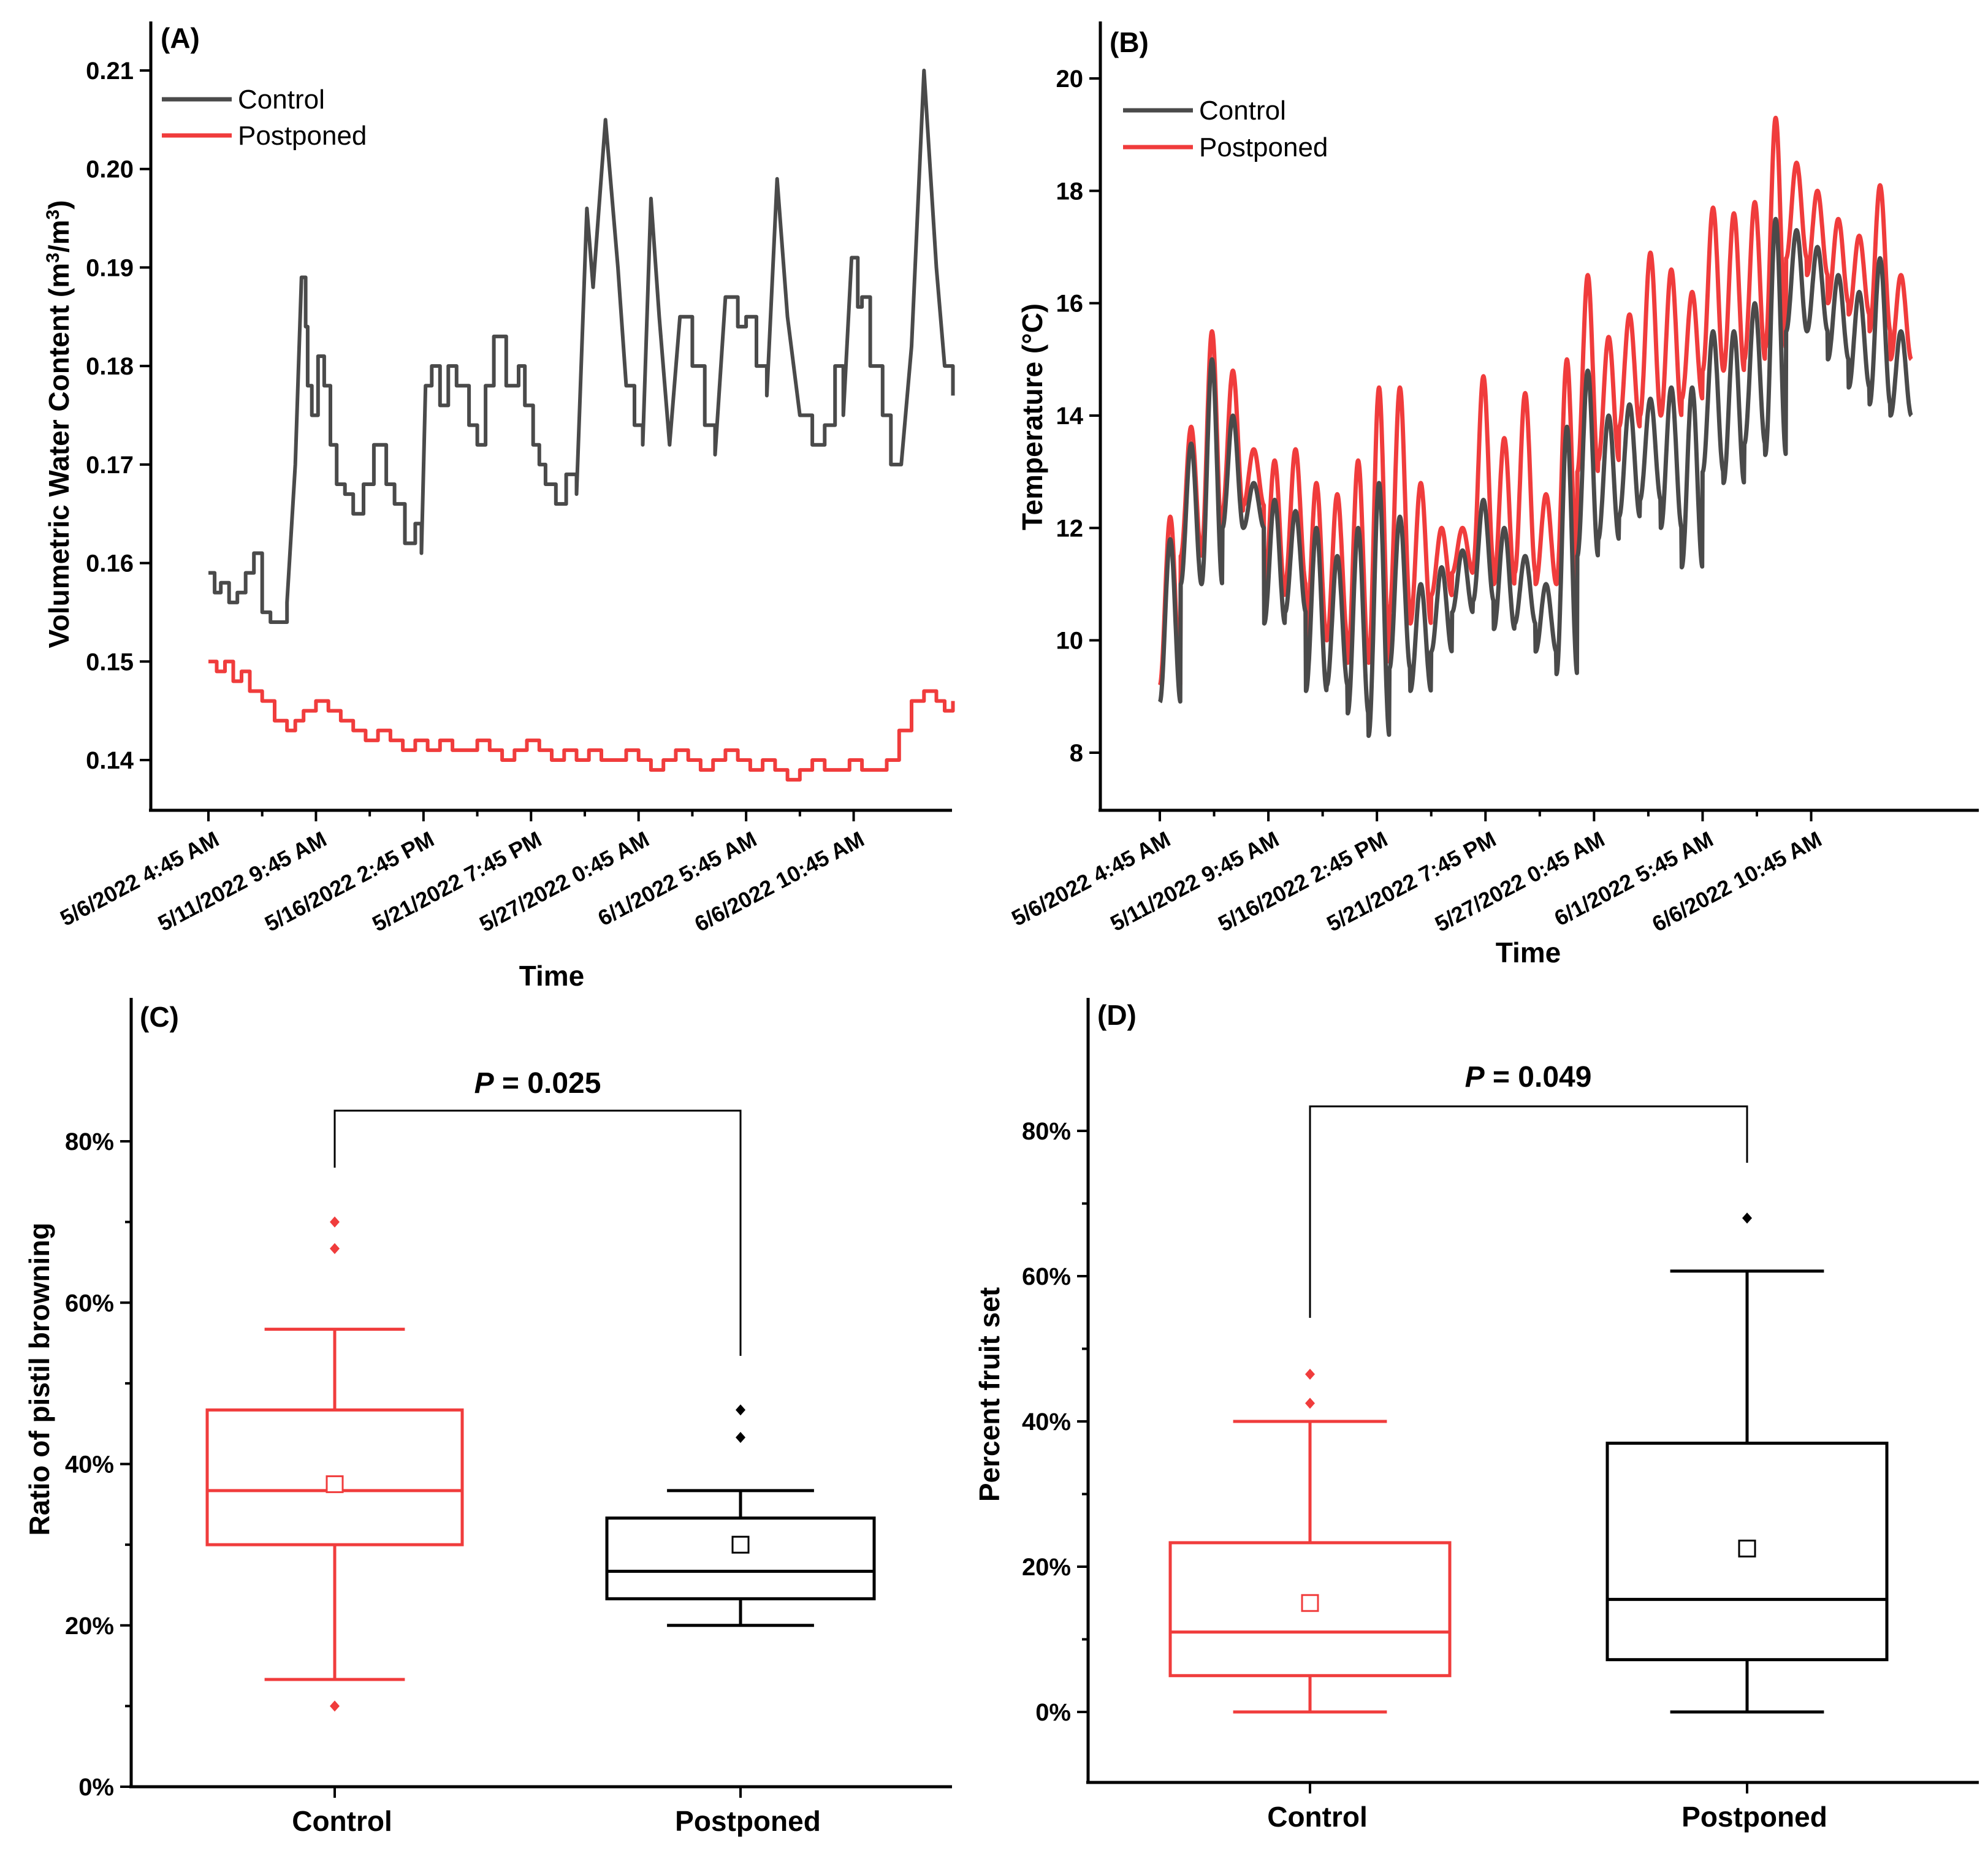 This screenshot has height=1875, width=1988. Describe the element at coordinates (989, 1394) in the screenshot. I see `panel-d-y-axis-title: Percent fruit set` at that location.